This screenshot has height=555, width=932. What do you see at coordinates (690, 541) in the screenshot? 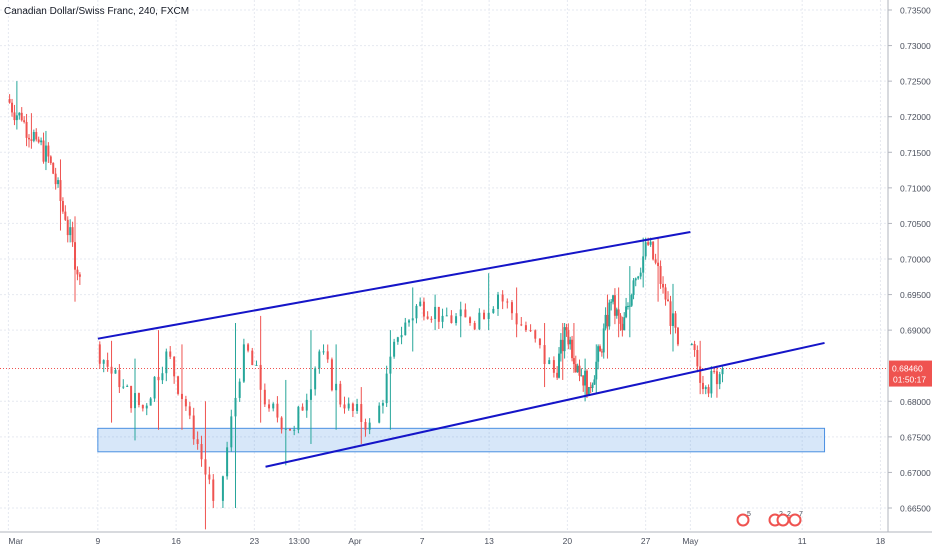
I see `x-tick-label: May` at bounding box center [690, 541].